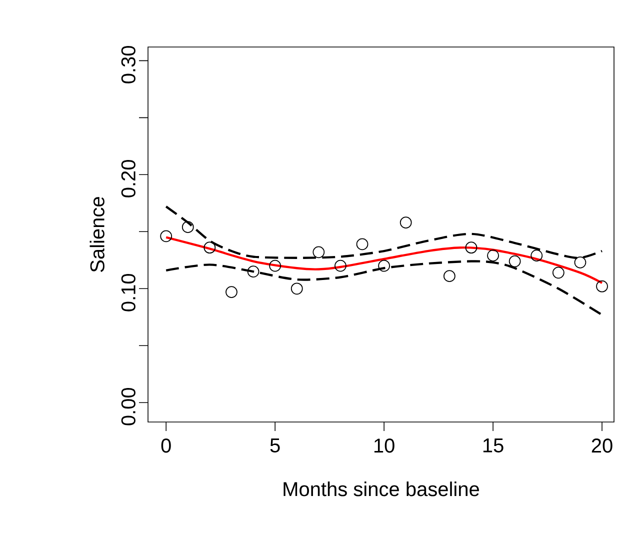 Image resolution: width=644 pixels, height=555 pixels. Describe the element at coordinates (382, 489) in the screenshot. I see `x-axis-title: Months since baseline` at that location.